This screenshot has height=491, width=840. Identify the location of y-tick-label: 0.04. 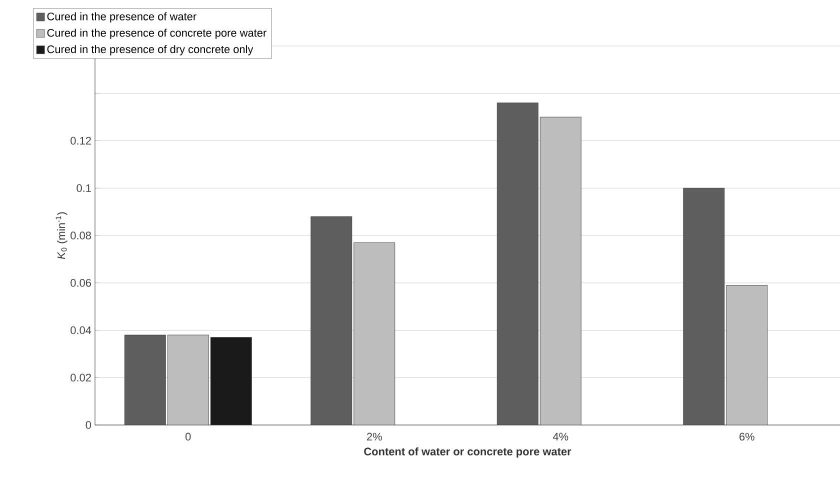
(81, 330).